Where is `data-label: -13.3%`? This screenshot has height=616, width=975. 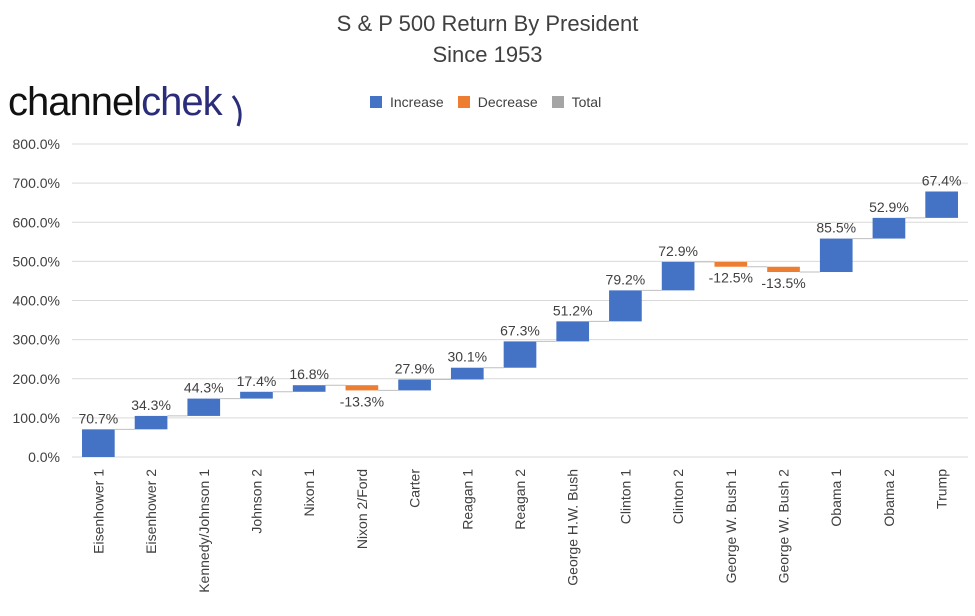
data-label: -13.3% is located at coordinates (362, 401).